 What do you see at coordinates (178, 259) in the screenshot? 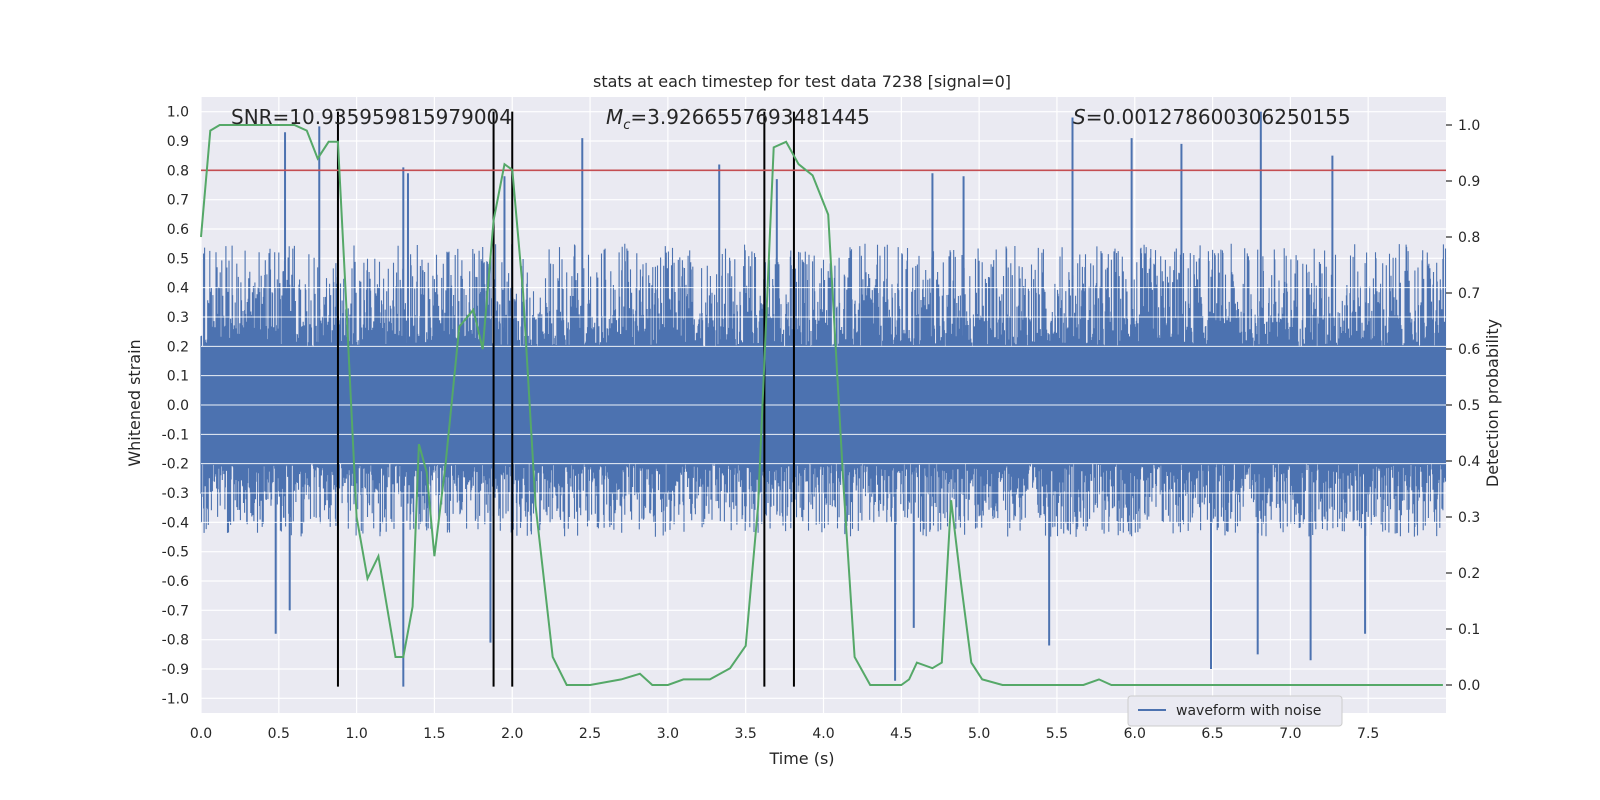
I see `y-tick-label: 0.5` at bounding box center [178, 259].